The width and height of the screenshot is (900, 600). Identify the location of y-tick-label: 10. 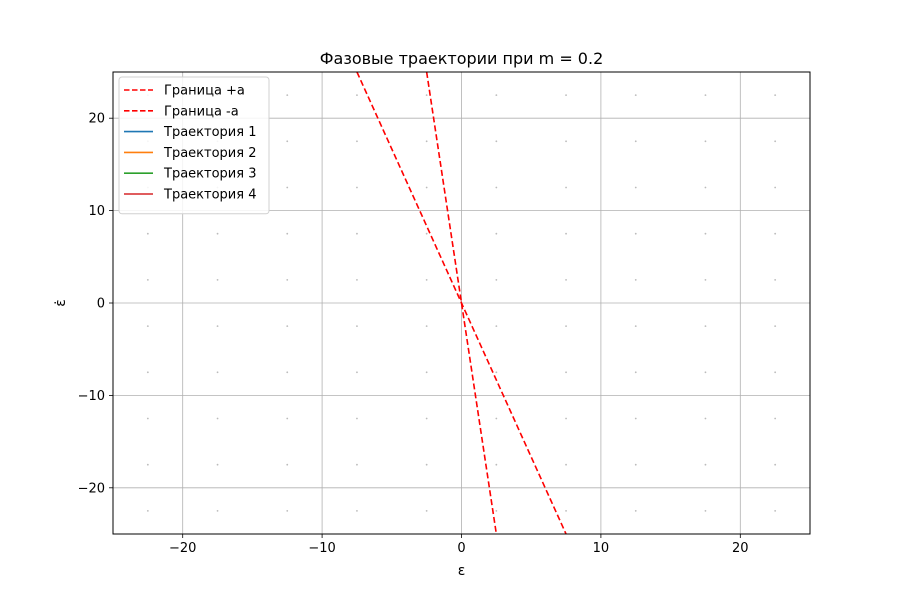
(96, 211).